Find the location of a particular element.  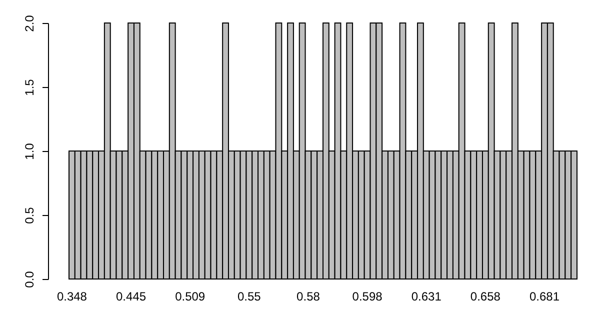

y-tick-label: 1.5 is located at coordinates (29, 87).